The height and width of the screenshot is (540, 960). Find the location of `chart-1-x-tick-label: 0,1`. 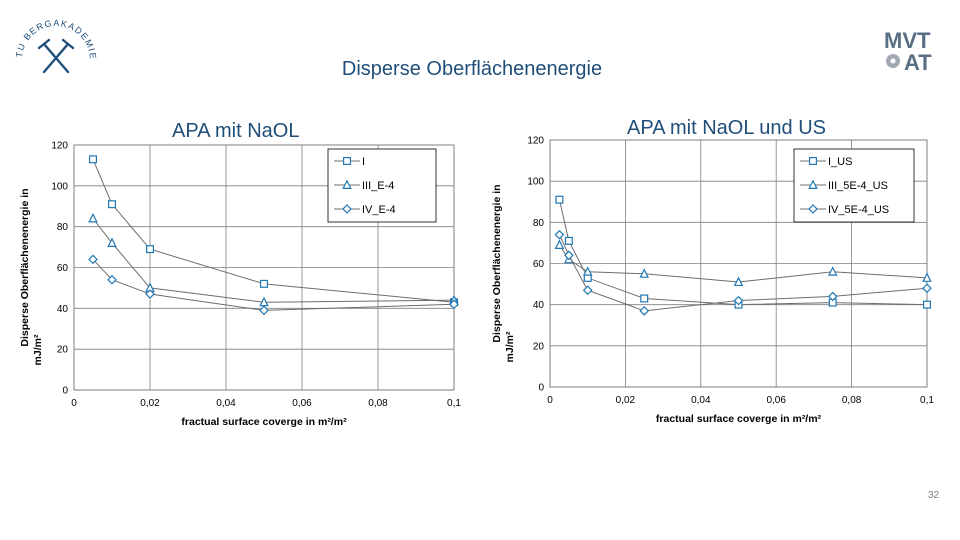

chart-1-x-tick-label: 0,1 is located at coordinates (454, 403).